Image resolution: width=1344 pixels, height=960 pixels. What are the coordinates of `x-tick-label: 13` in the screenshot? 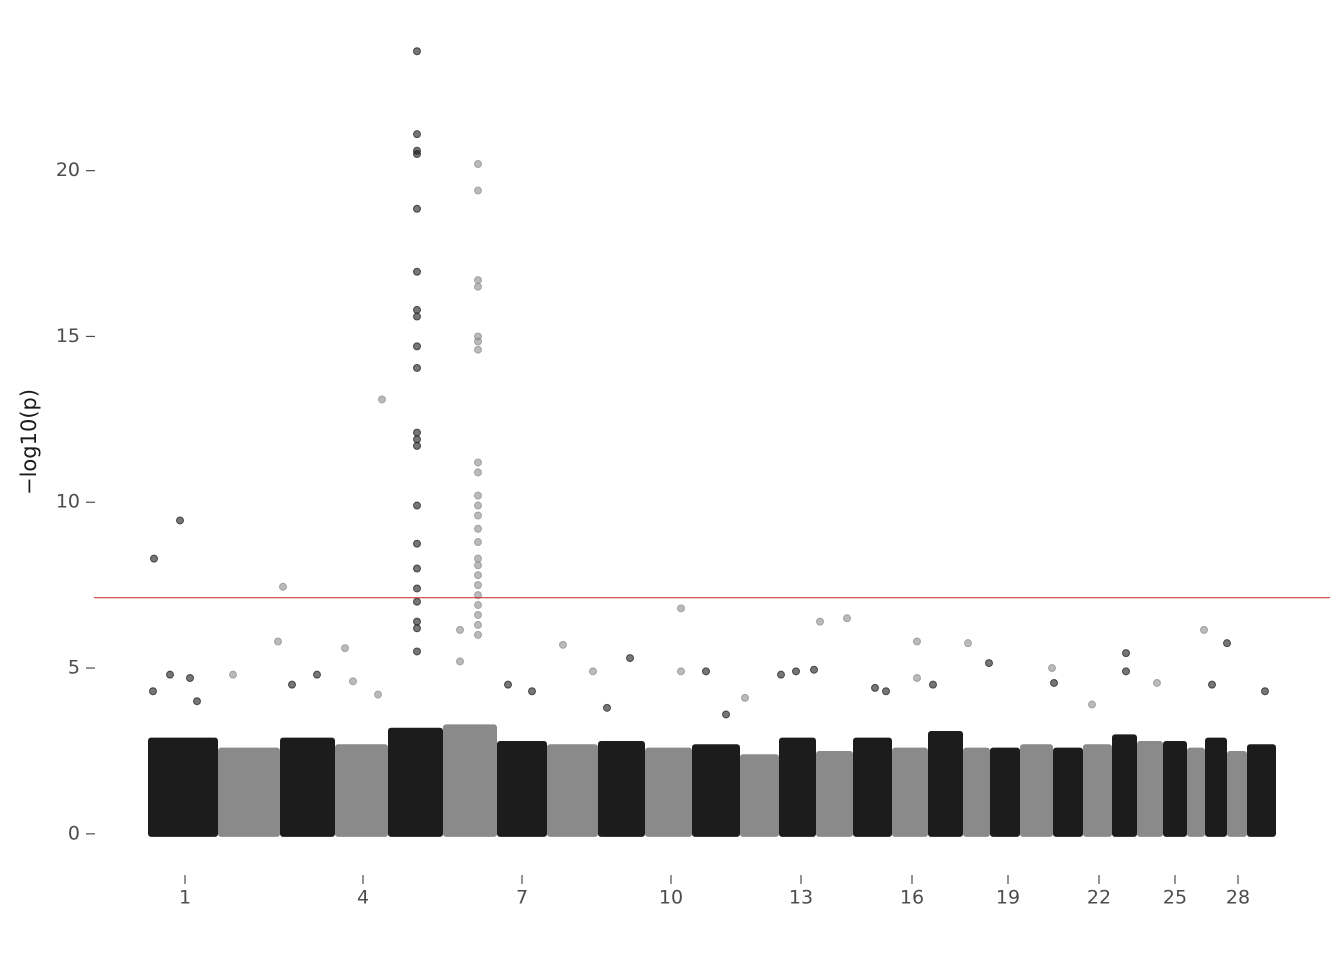 It's located at (801, 898).